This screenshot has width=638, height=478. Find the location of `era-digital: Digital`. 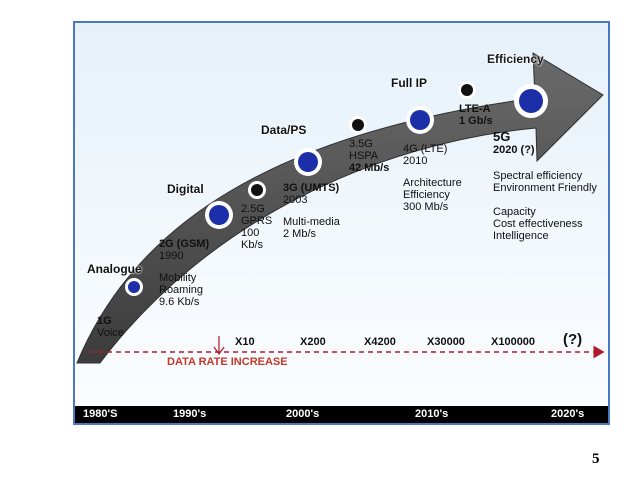

era-digital: Digital is located at coordinates (185, 189).